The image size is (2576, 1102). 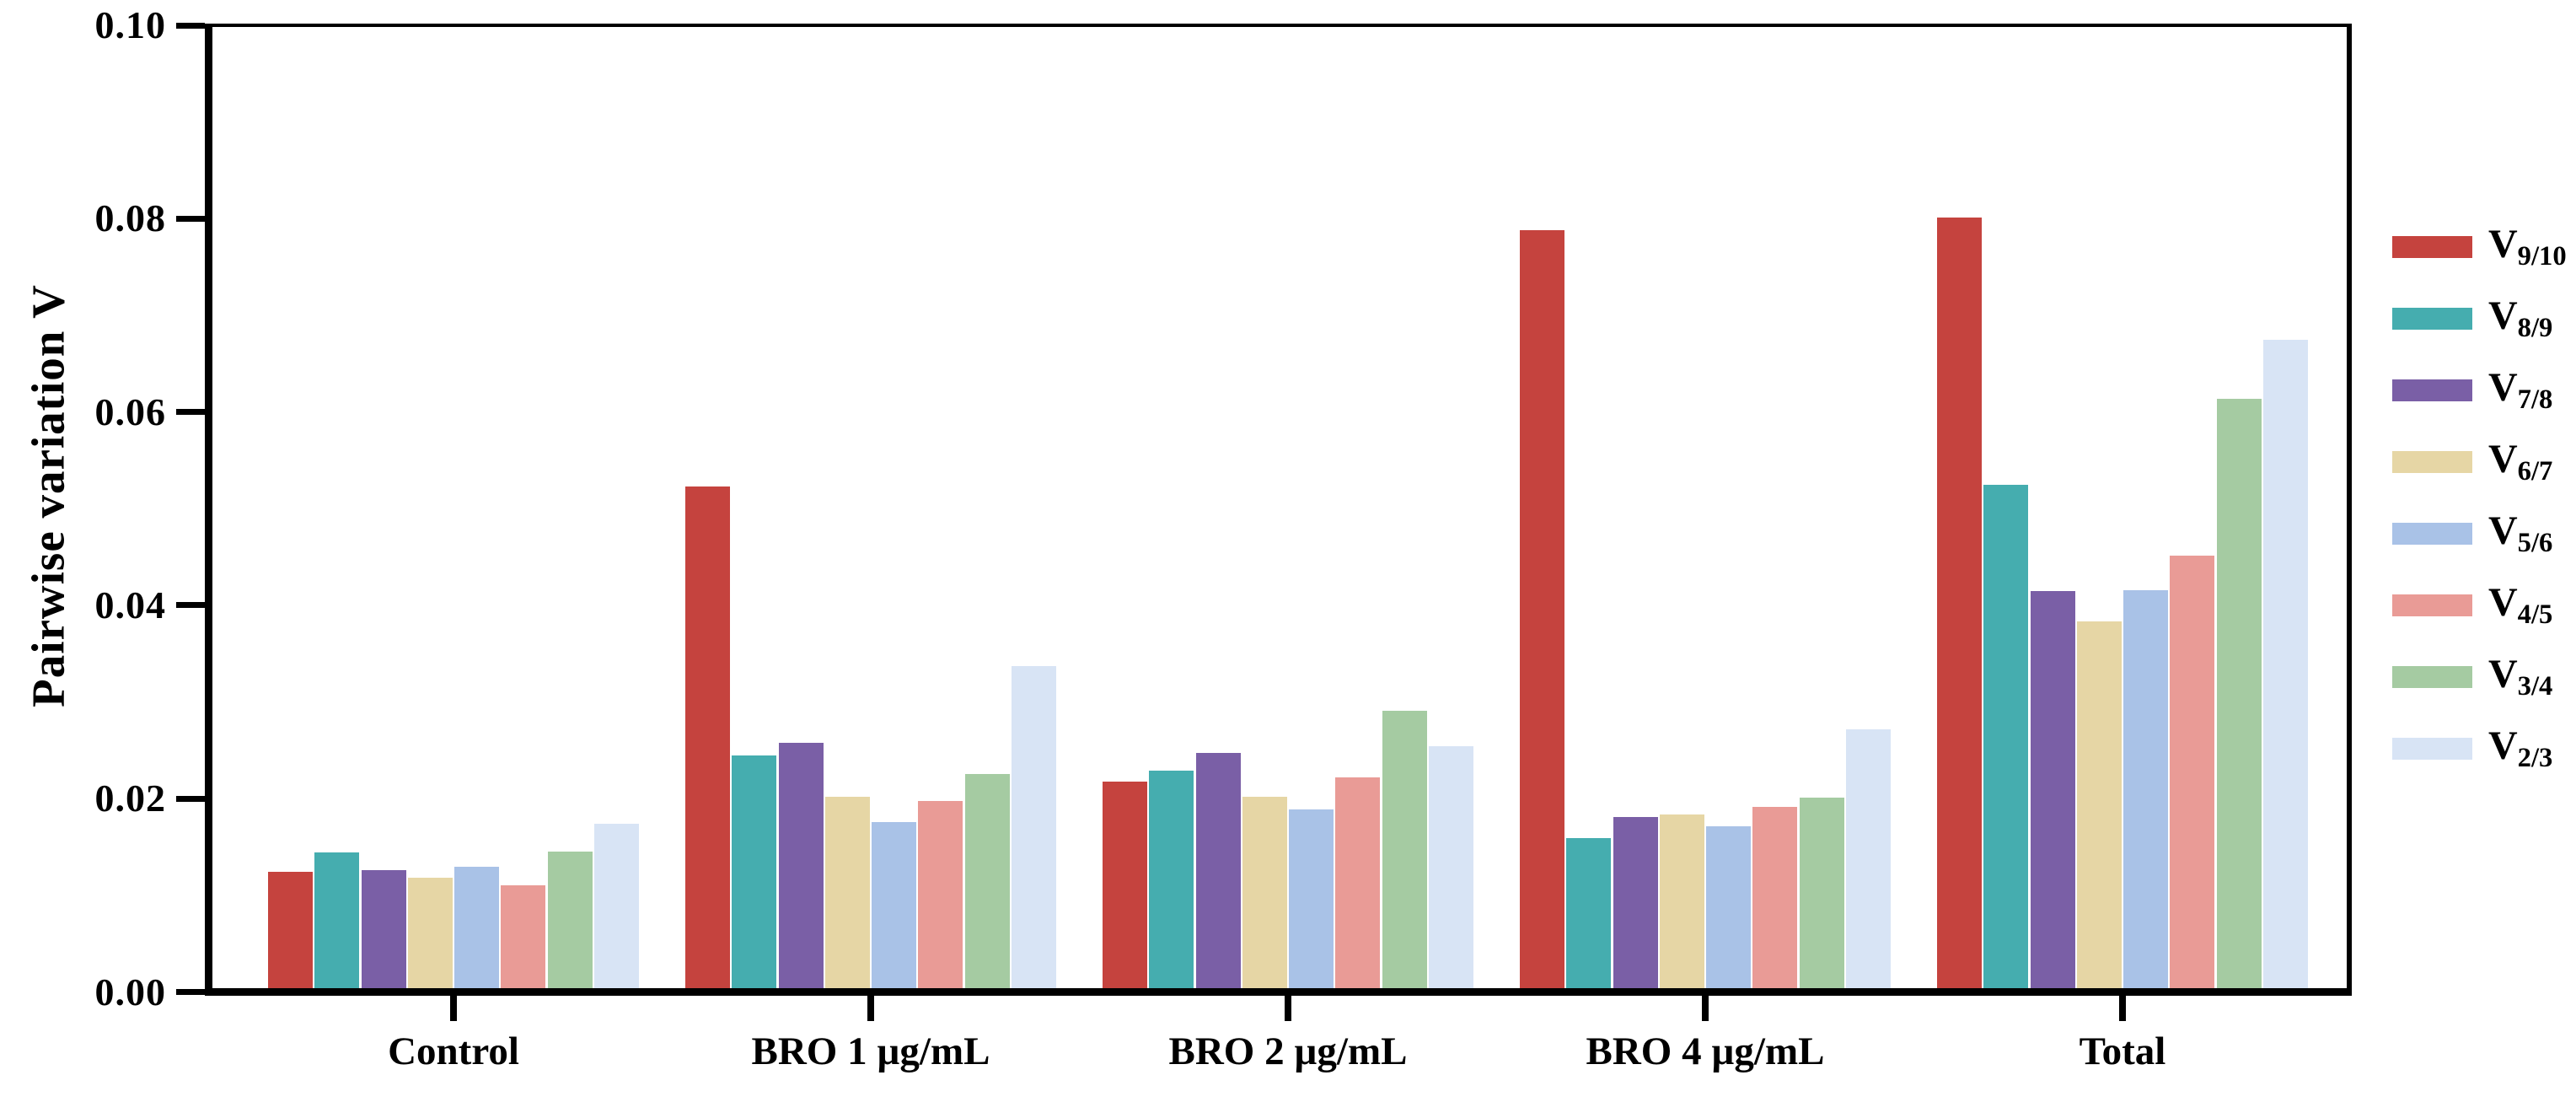 I want to click on y-tick-label-0-08: 0.08, so click(x=130, y=218).